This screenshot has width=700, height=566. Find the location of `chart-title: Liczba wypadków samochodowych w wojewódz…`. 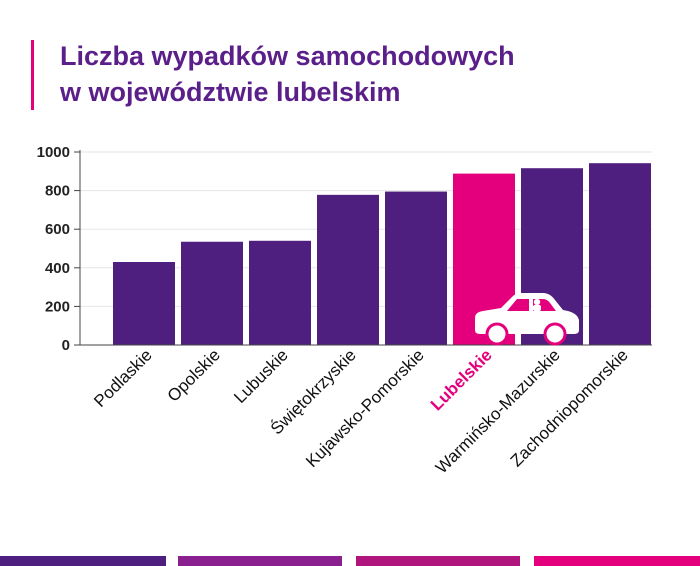

chart-title: Liczba wypadków samochodowych w wojewódz… is located at coordinates (287, 74).